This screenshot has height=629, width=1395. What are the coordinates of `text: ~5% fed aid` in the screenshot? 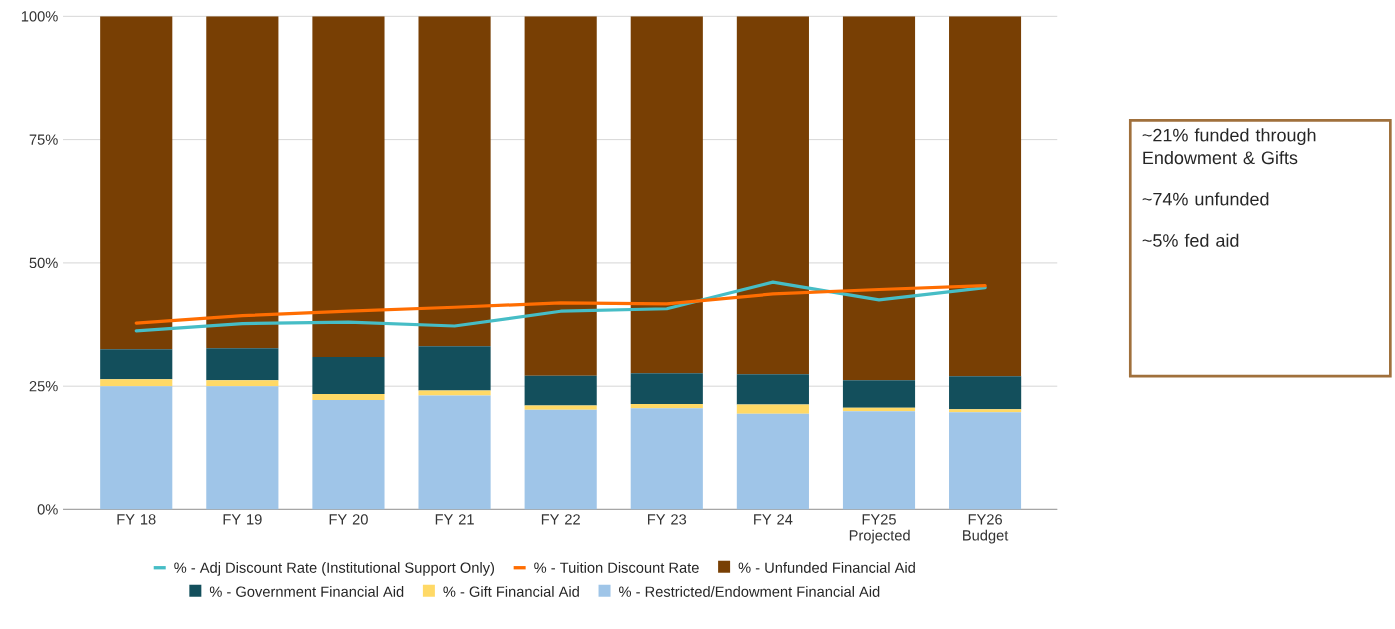 It's located at (1190, 240).